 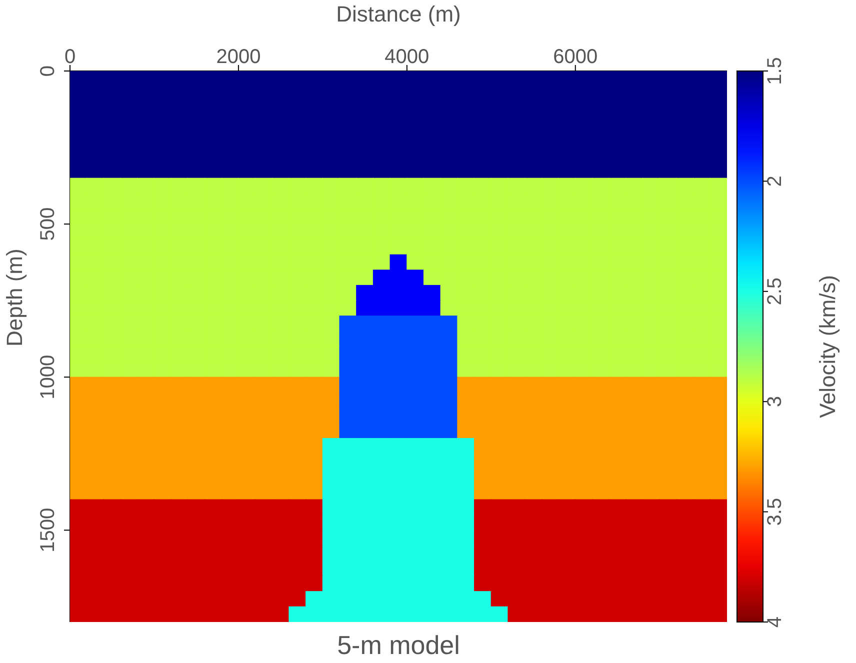 What do you see at coordinates (775, 181) in the screenshot?
I see `color-bar-label: 2` at bounding box center [775, 181].